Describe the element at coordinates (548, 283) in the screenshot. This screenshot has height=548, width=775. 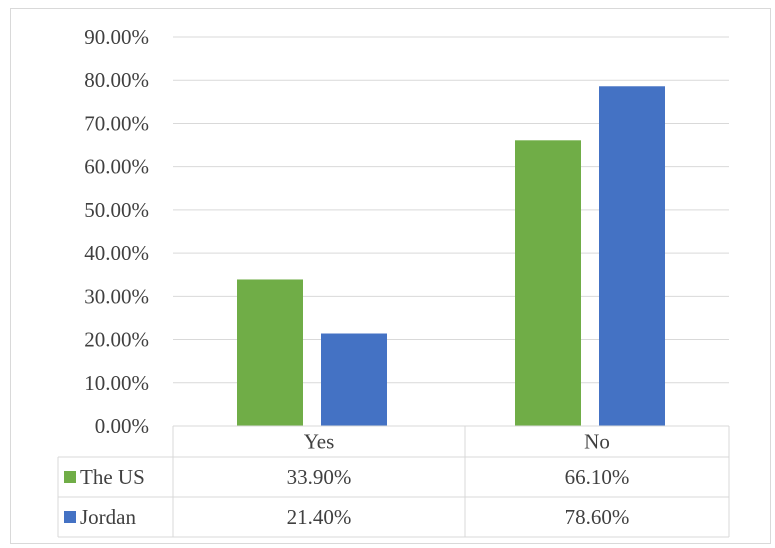
I see `bar-the-us-no` at that location.